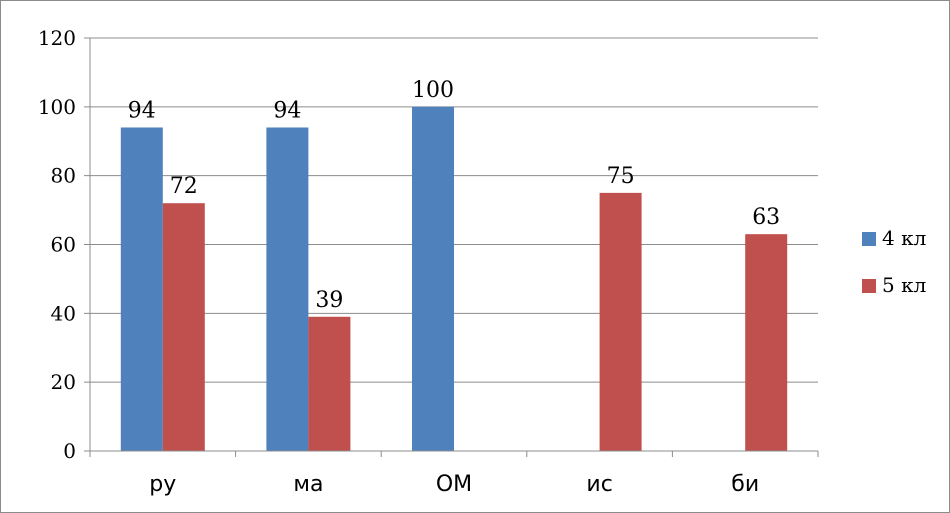 Image resolution: width=950 pixels, height=513 pixels. What do you see at coordinates (57, 38) in the screenshot?
I see `y-tick-label: 120` at bounding box center [57, 38].